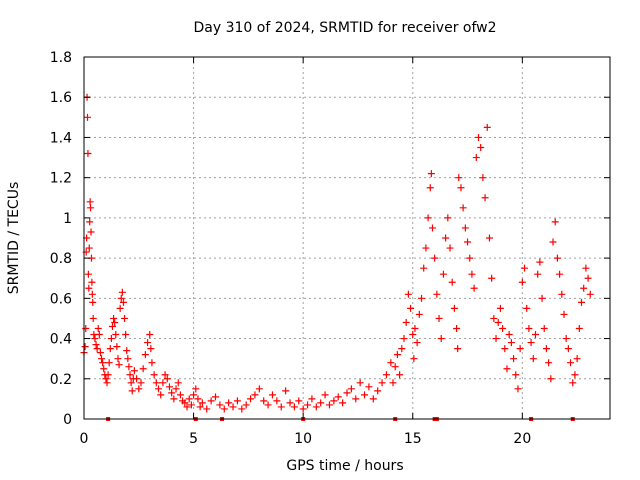  I want to click on y-tick-label: 1, so click(67, 219).